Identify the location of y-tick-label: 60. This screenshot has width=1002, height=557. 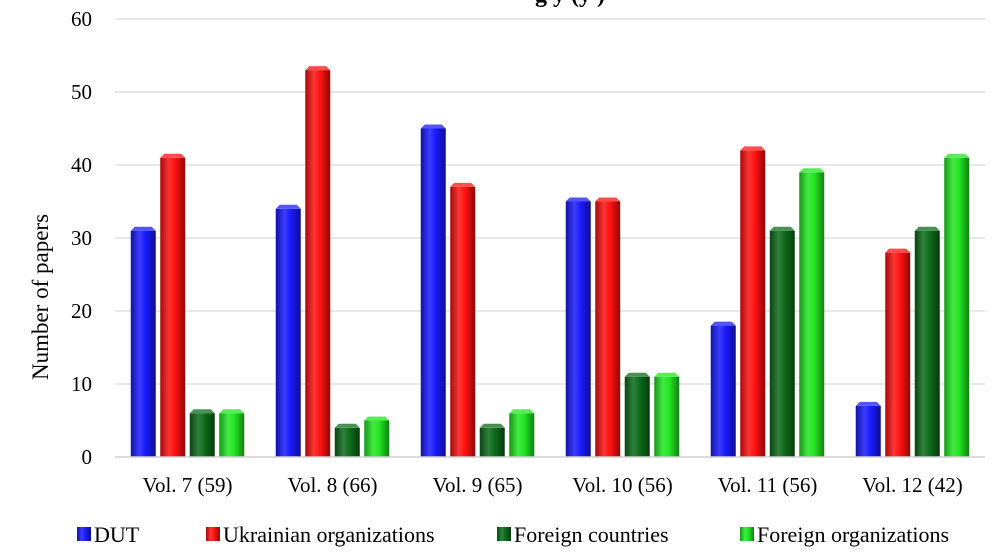
(81, 19).